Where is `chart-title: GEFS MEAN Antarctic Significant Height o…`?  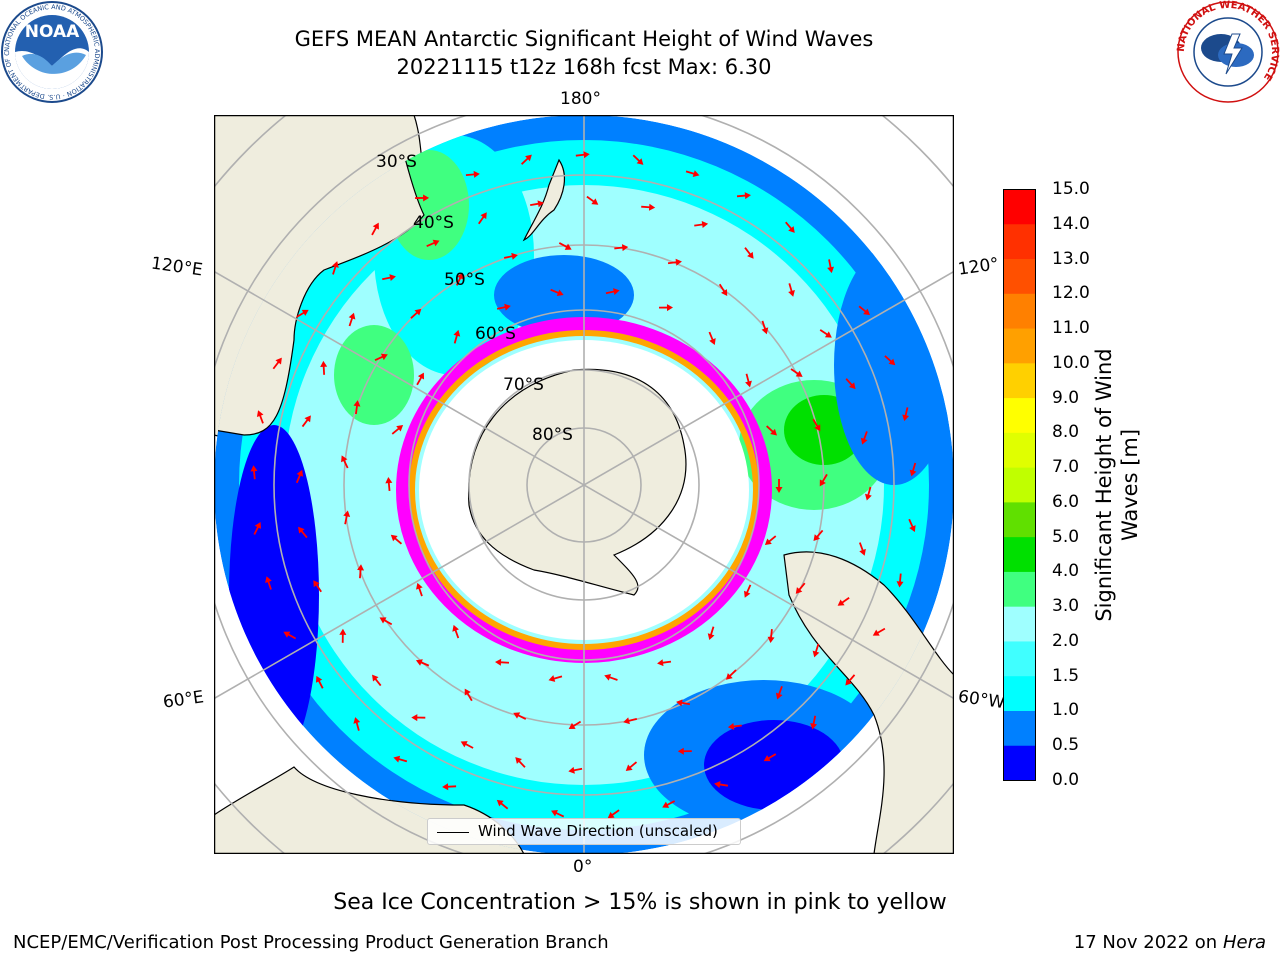
chart-title: GEFS MEAN Antarctic Significant Height o… is located at coordinates (584, 39).